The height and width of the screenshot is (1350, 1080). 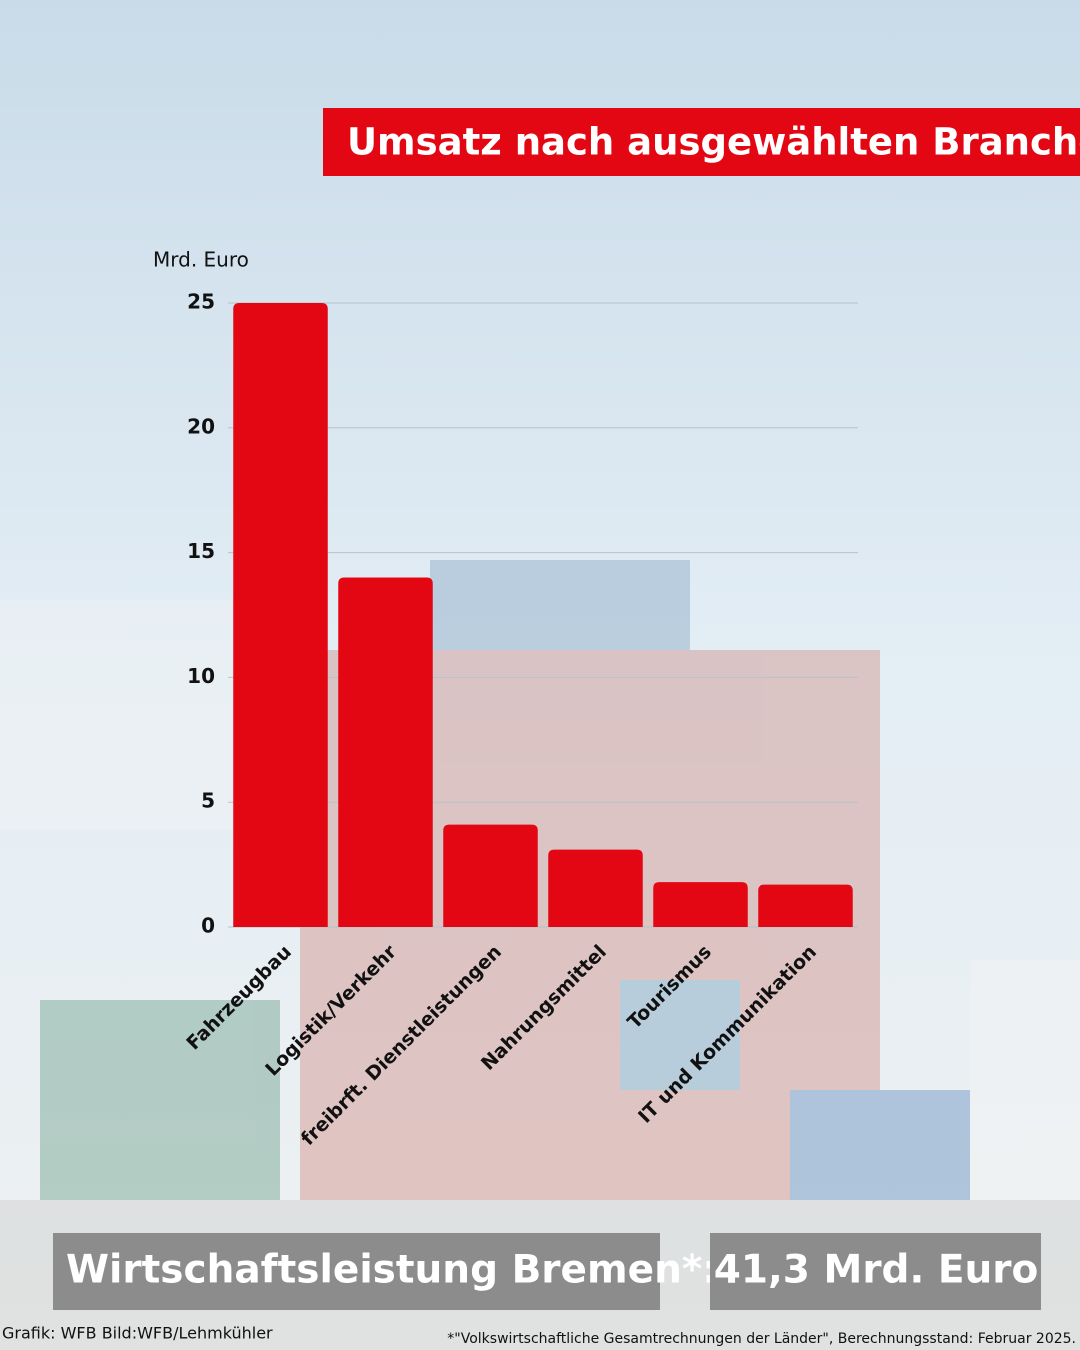 I want to click on summary-value: 41,3 Mrd. Euro, so click(x=876, y=1270).